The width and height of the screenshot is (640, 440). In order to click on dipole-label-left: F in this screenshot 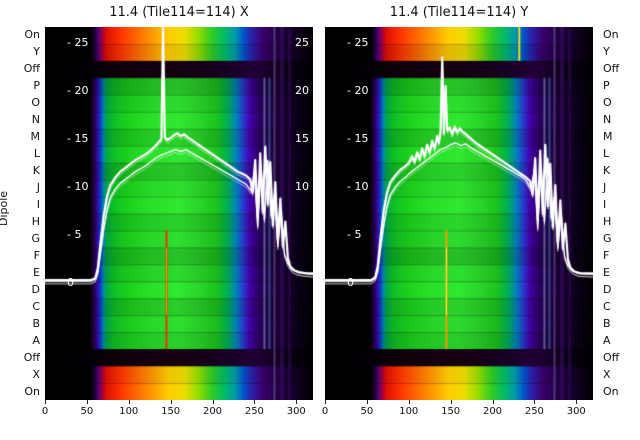, I will do `click(36, 255)`.